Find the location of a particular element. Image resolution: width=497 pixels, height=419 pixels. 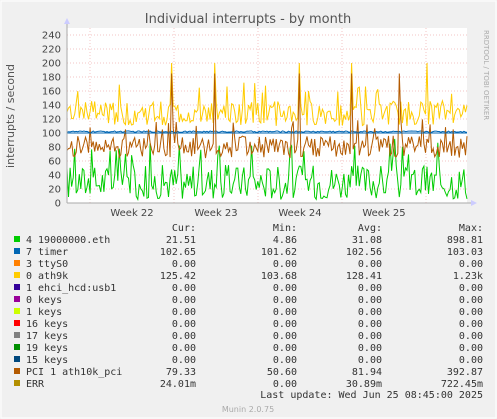

legend-value-min: 50.60 is located at coordinates (282, 372).